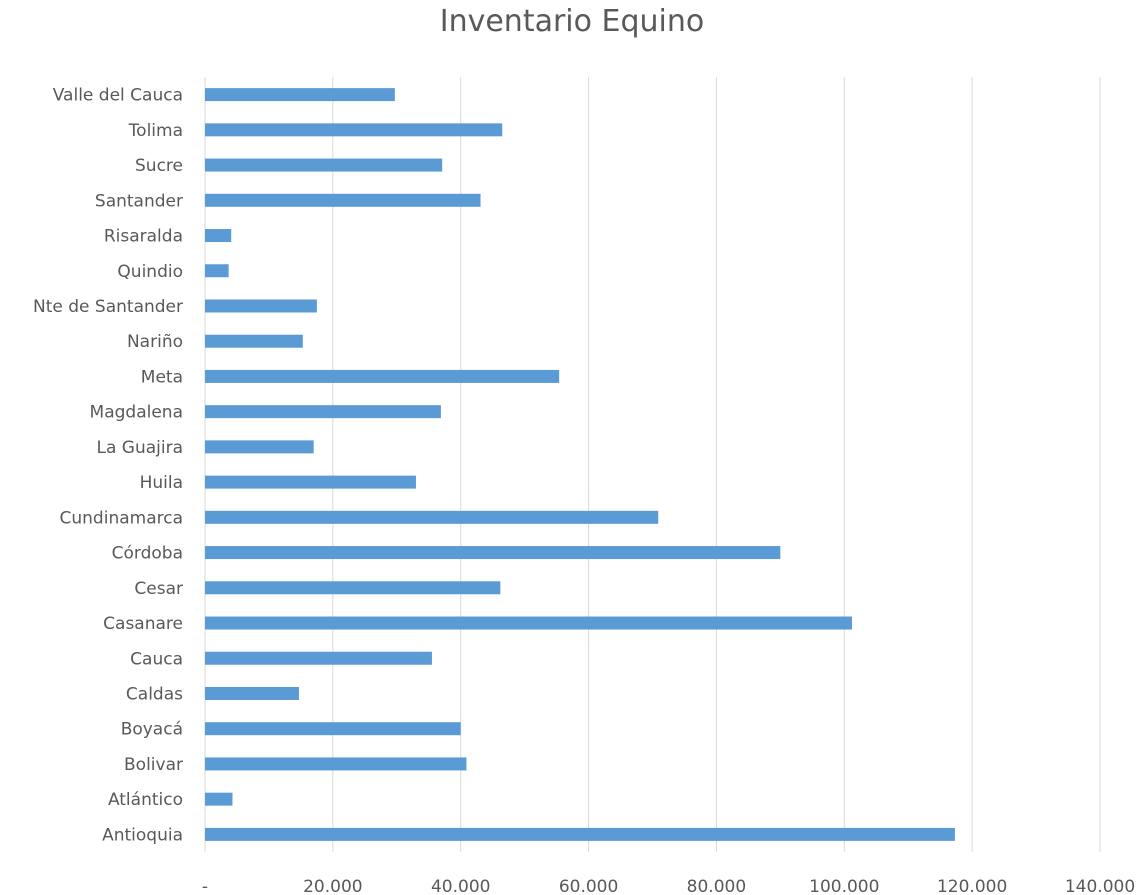 The image size is (1144, 895). Describe the element at coordinates (154, 694) in the screenshot. I see `category-label: Caldas` at that location.